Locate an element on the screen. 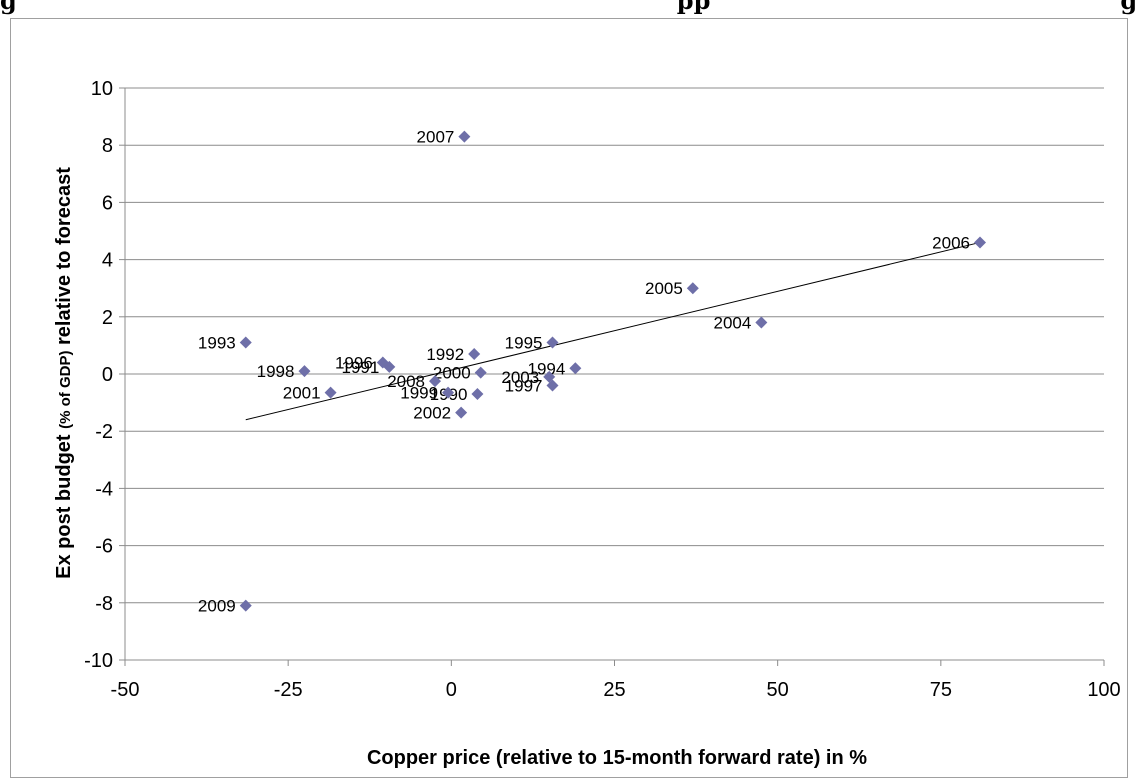  y-tick-label: 4 is located at coordinates (107, 261).